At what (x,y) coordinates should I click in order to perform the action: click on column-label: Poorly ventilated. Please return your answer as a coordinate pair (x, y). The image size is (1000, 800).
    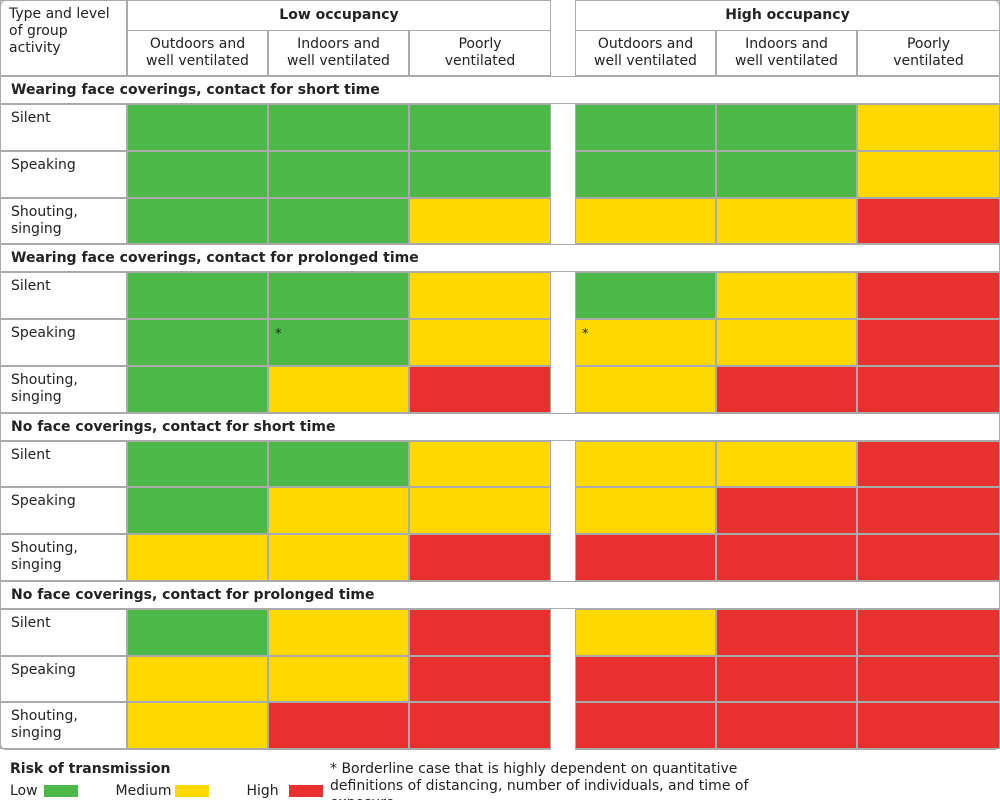
    Looking at the image, I should click on (480, 52).